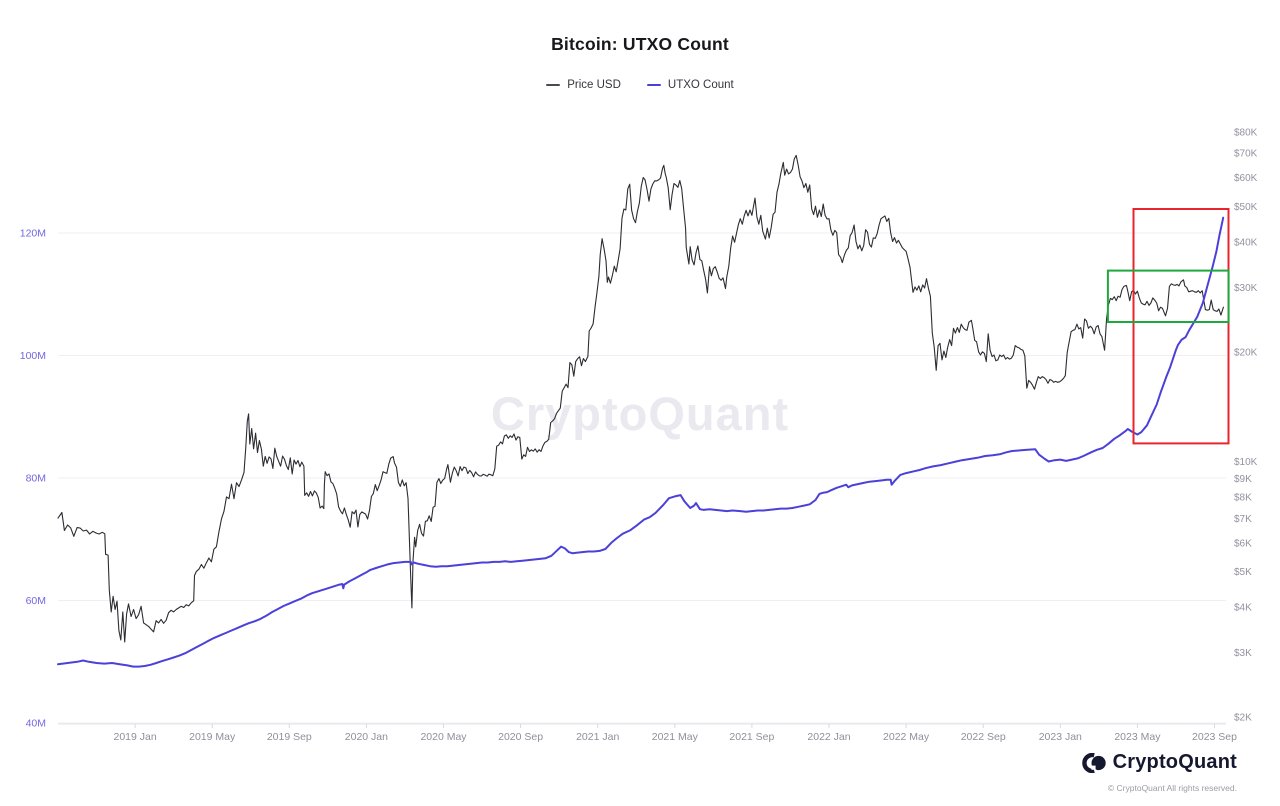 The width and height of the screenshot is (1280, 806). I want to click on price-legend-dash-icon, so click(553, 85).